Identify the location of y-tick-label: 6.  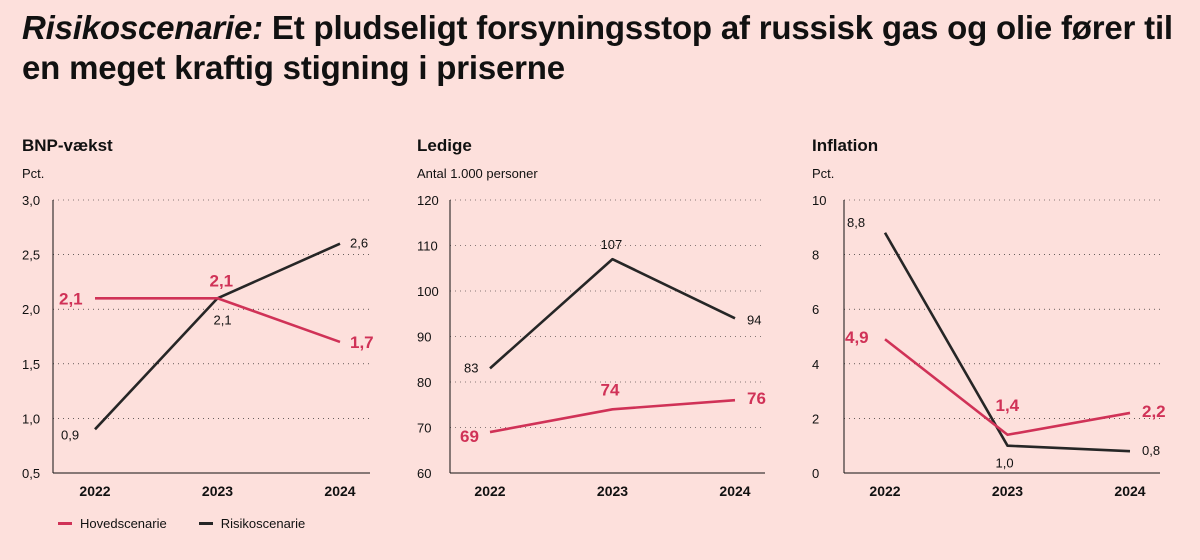
(815, 309).